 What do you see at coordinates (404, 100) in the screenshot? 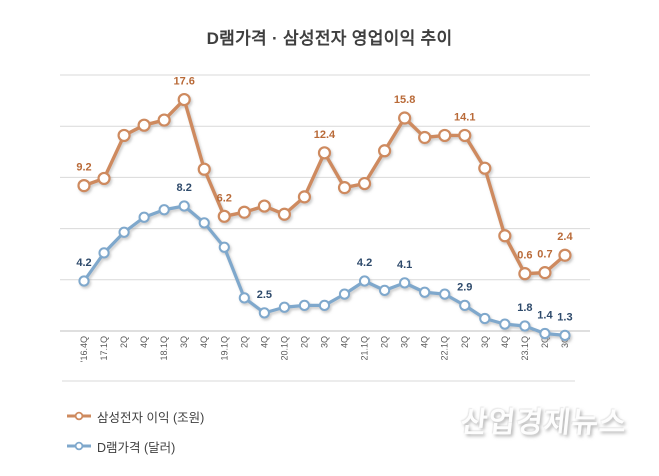
I see `samsung-data-label: 15.8` at bounding box center [404, 100].